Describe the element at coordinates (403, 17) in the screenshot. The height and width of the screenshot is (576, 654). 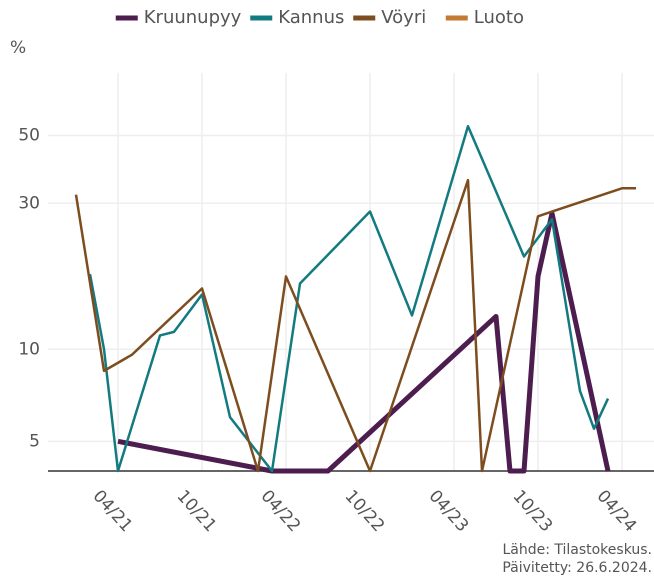
I see `legend-label: Vöyri` at that location.